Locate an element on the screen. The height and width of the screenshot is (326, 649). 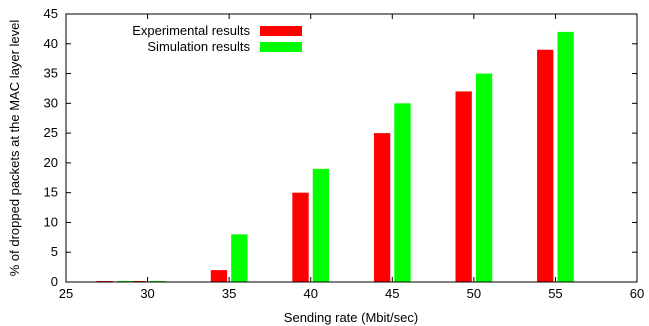
y-tick-label: 30 is located at coordinates (51, 102).